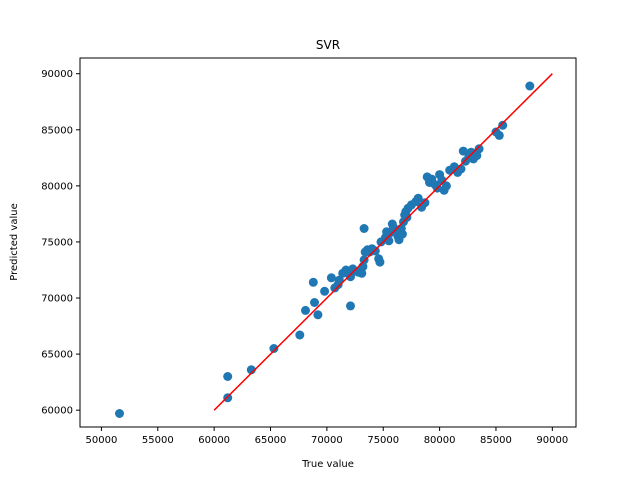  Describe the element at coordinates (214, 440) in the screenshot. I see `x-tick-label: 60000` at that location.